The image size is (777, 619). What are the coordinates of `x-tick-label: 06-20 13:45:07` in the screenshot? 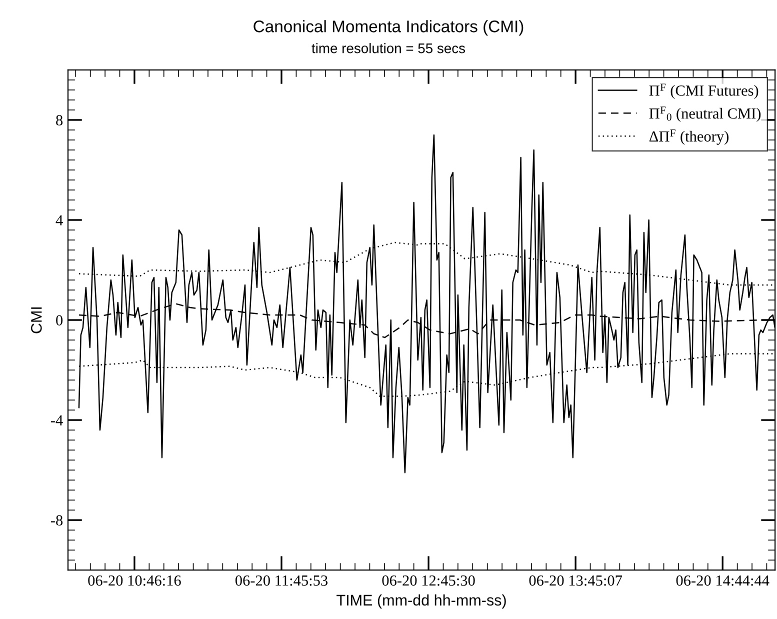 It's located at (575, 580).